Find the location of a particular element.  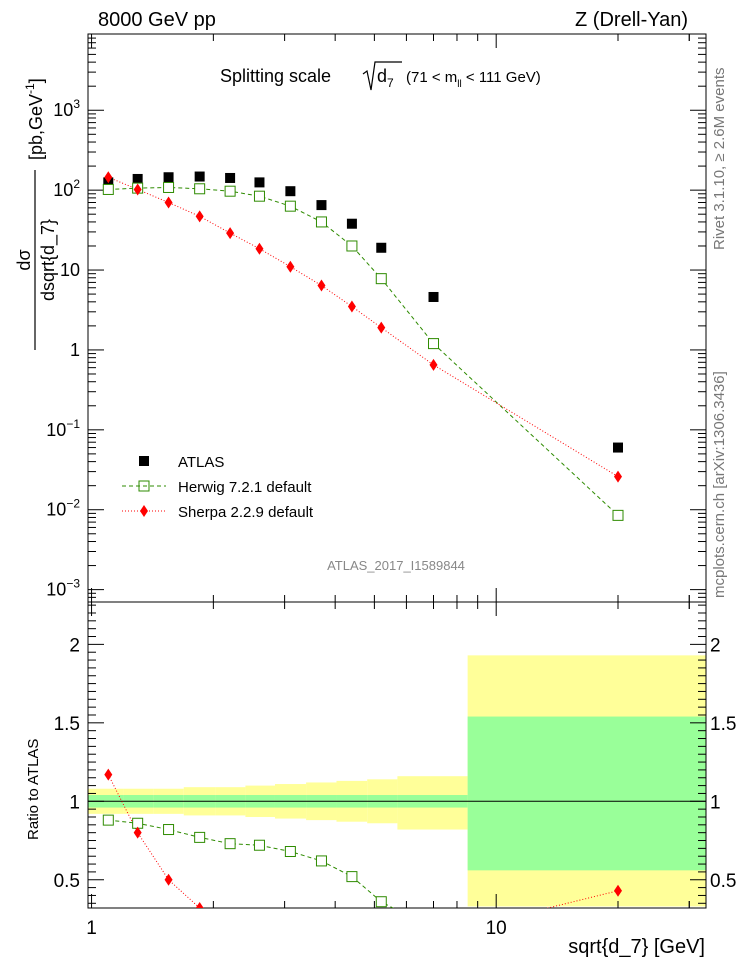

header-right: Z (Drell-Yan) is located at coordinates (631, 20).